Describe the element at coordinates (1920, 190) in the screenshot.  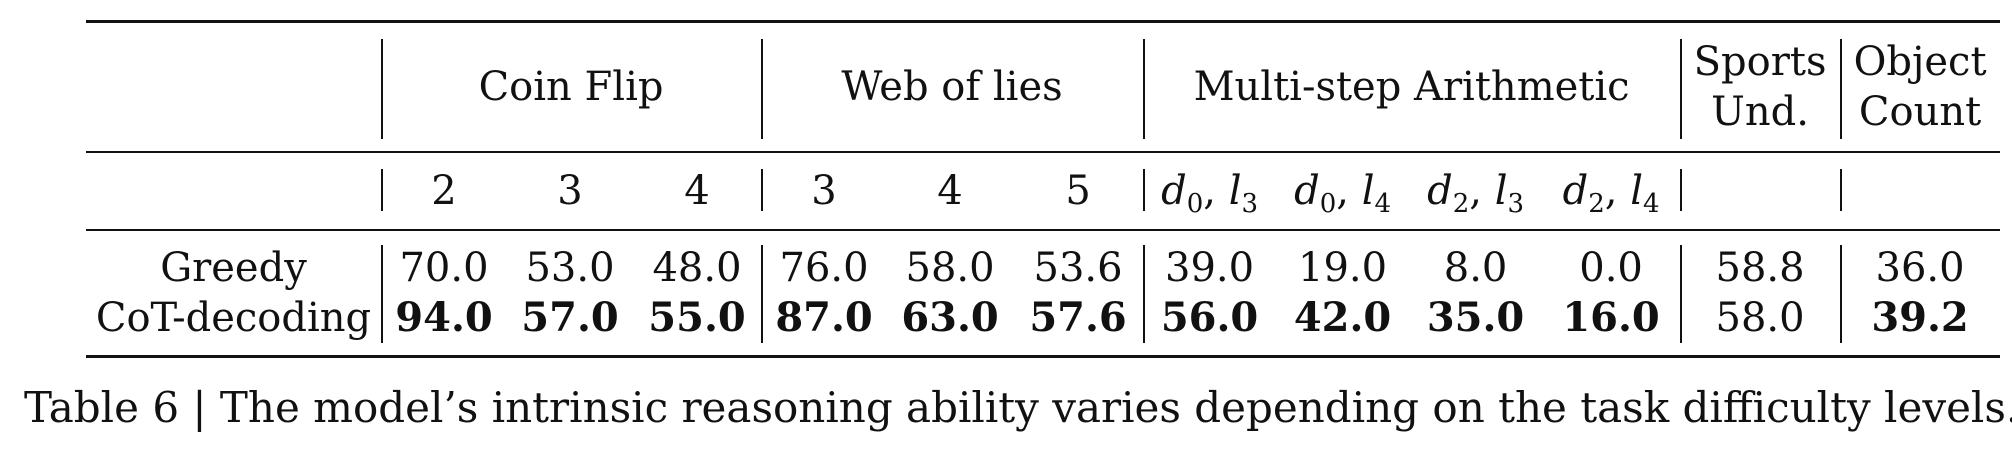
I see `subheader-object-empty` at that location.